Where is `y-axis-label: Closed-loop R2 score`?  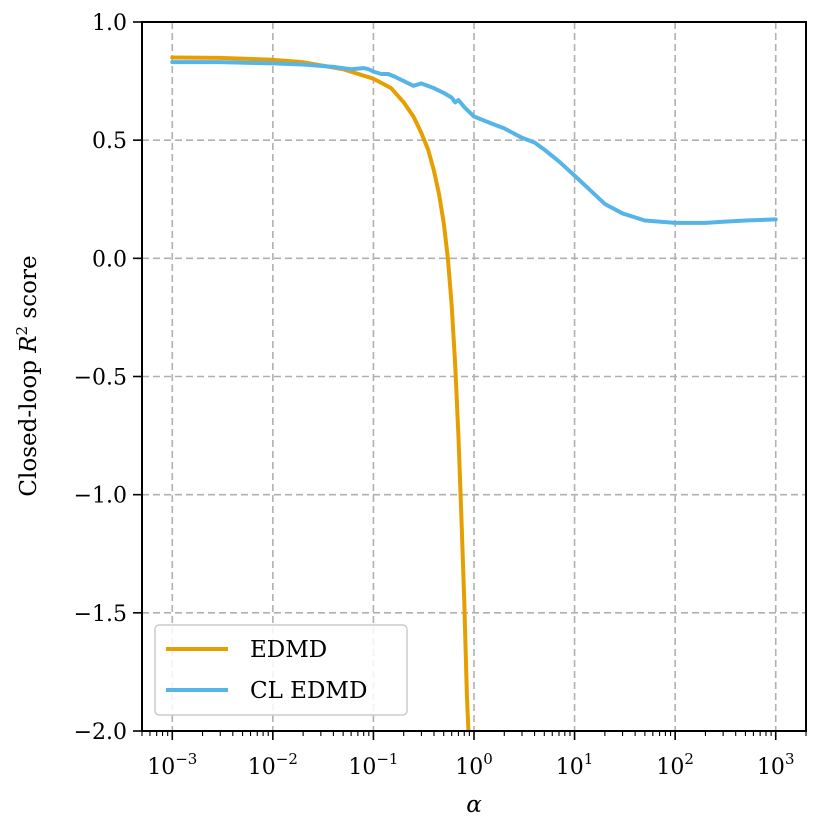
y-axis-label: Closed-loop R2 score is located at coordinates (27, 375).